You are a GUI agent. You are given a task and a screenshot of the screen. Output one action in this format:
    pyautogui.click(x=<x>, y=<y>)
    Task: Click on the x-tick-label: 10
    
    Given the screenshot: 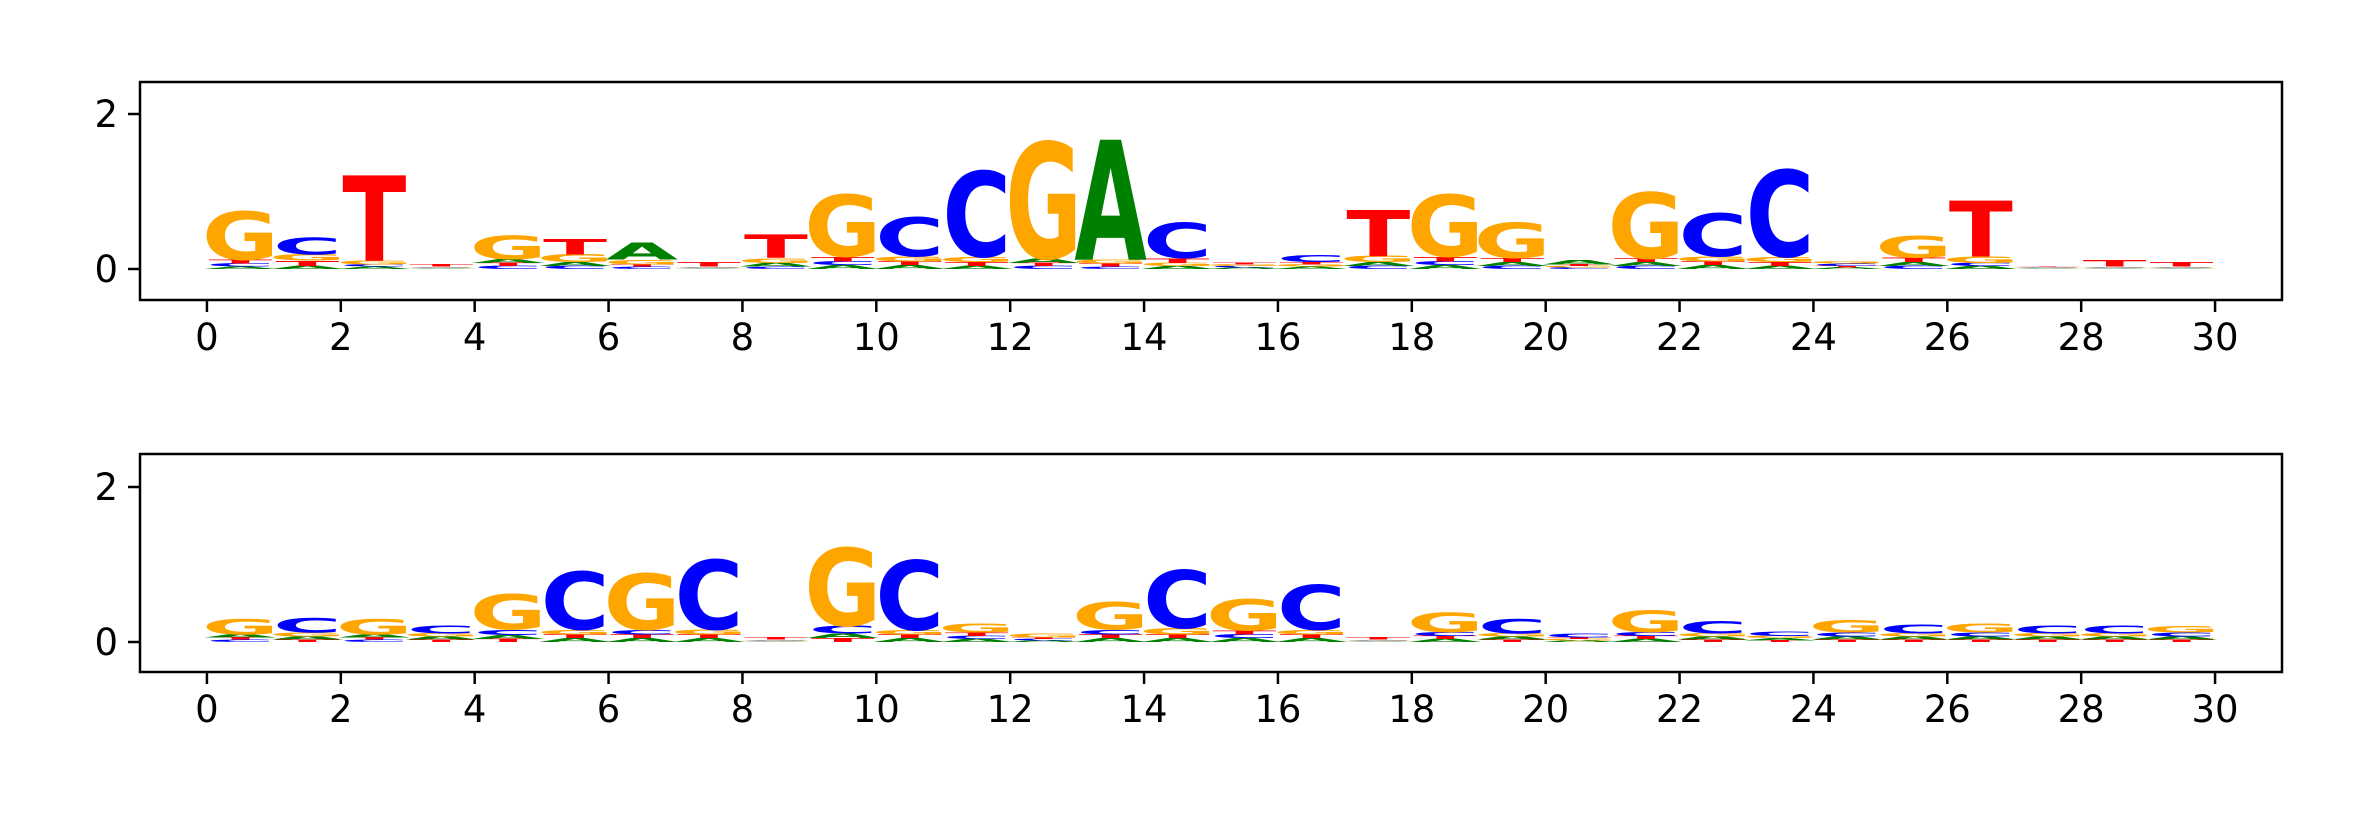 What is the action you would take?
    pyautogui.click(x=876, y=709)
    